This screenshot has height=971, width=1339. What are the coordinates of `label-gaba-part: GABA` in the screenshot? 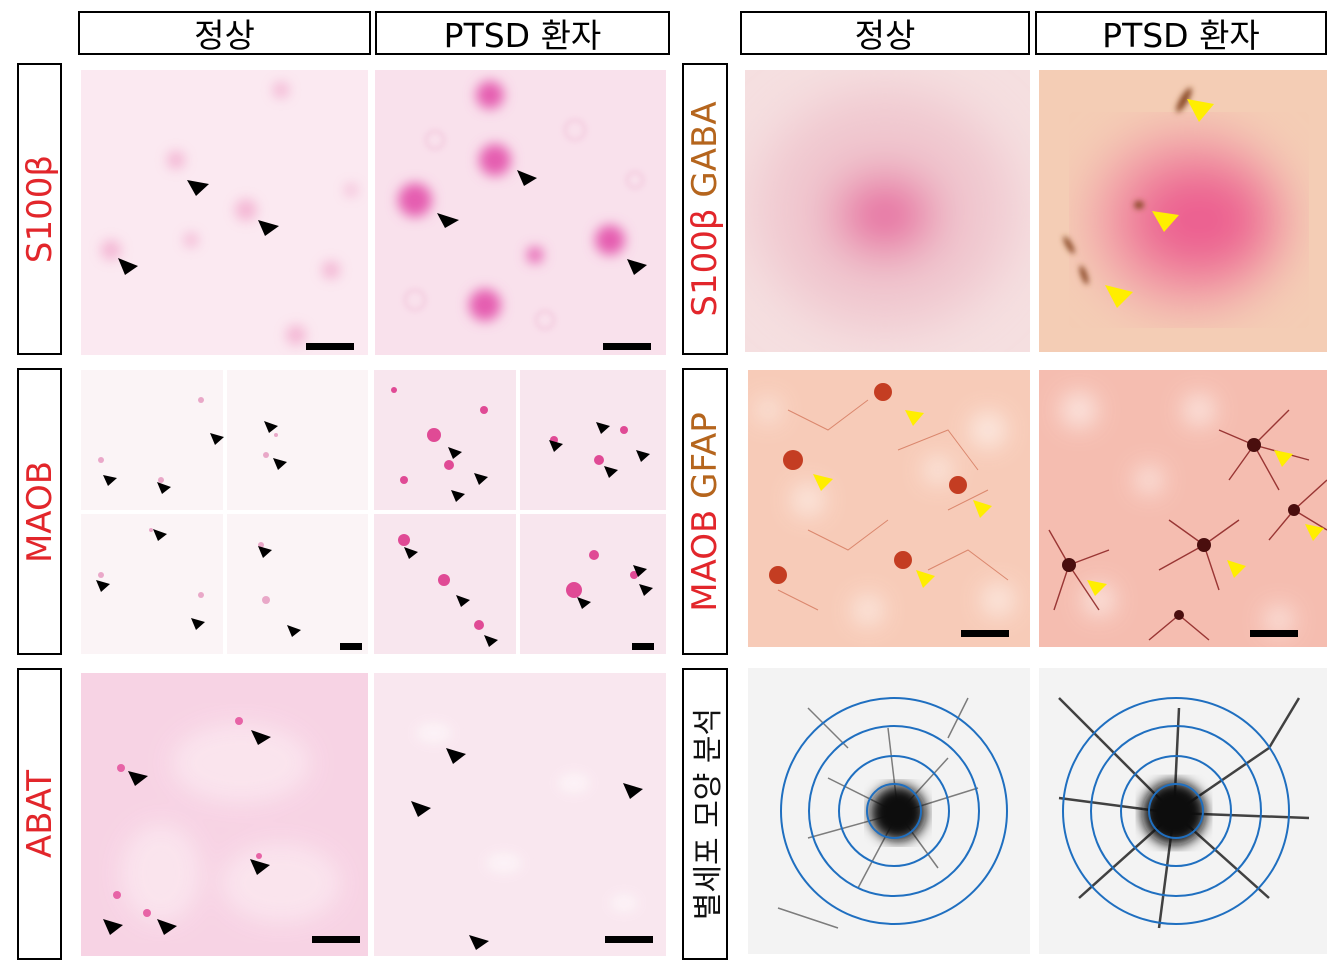 It's located at (705, 149).